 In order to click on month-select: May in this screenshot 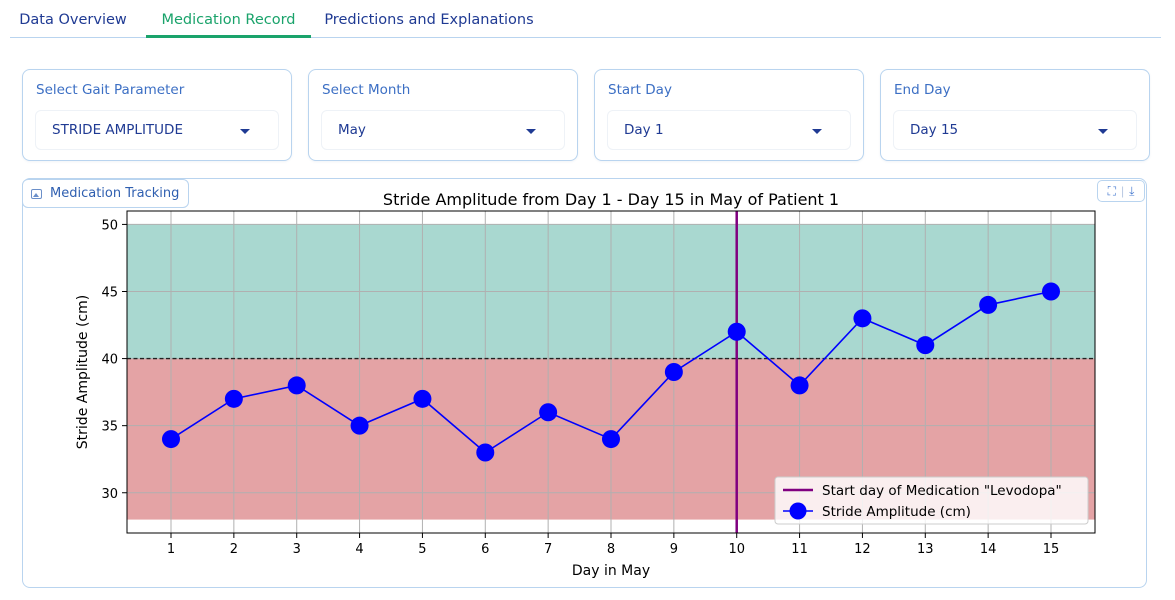, I will do `click(443, 130)`.